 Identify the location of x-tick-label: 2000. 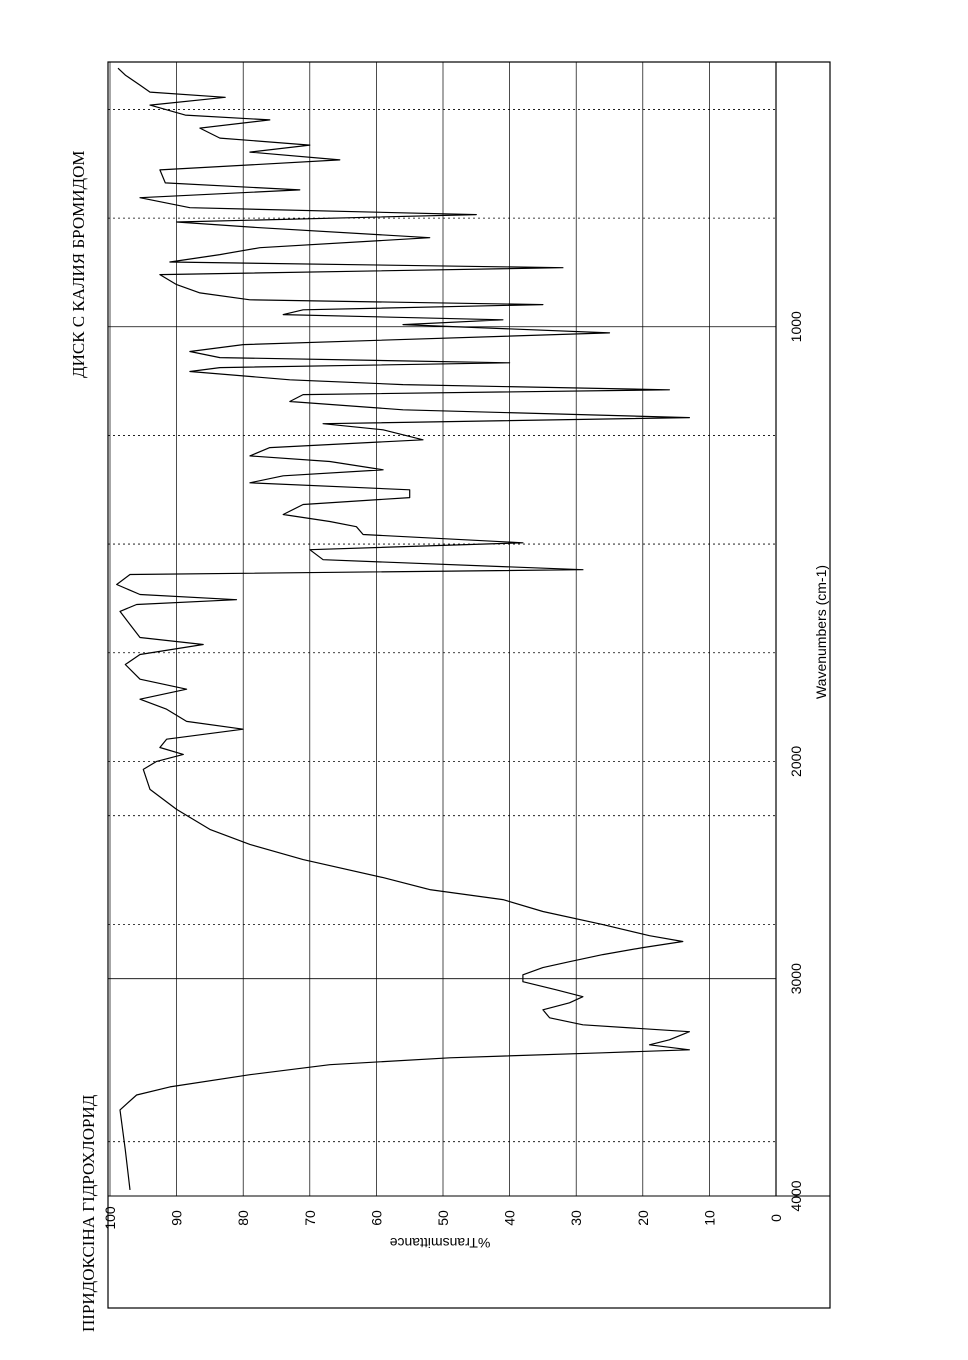
(796, 761).